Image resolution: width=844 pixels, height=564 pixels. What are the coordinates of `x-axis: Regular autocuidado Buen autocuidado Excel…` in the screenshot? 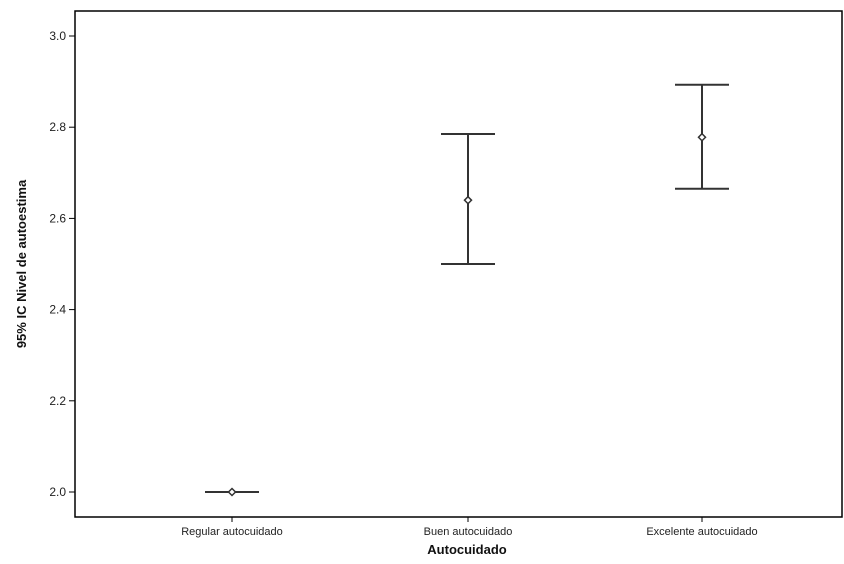 It's located at (469, 527).